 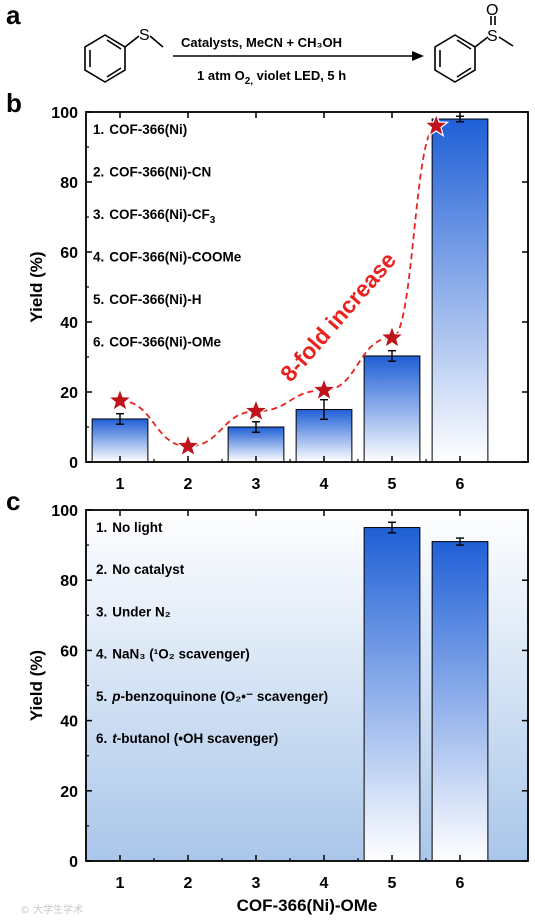 I want to click on legend-label: Under N₂, so click(x=141, y=611).